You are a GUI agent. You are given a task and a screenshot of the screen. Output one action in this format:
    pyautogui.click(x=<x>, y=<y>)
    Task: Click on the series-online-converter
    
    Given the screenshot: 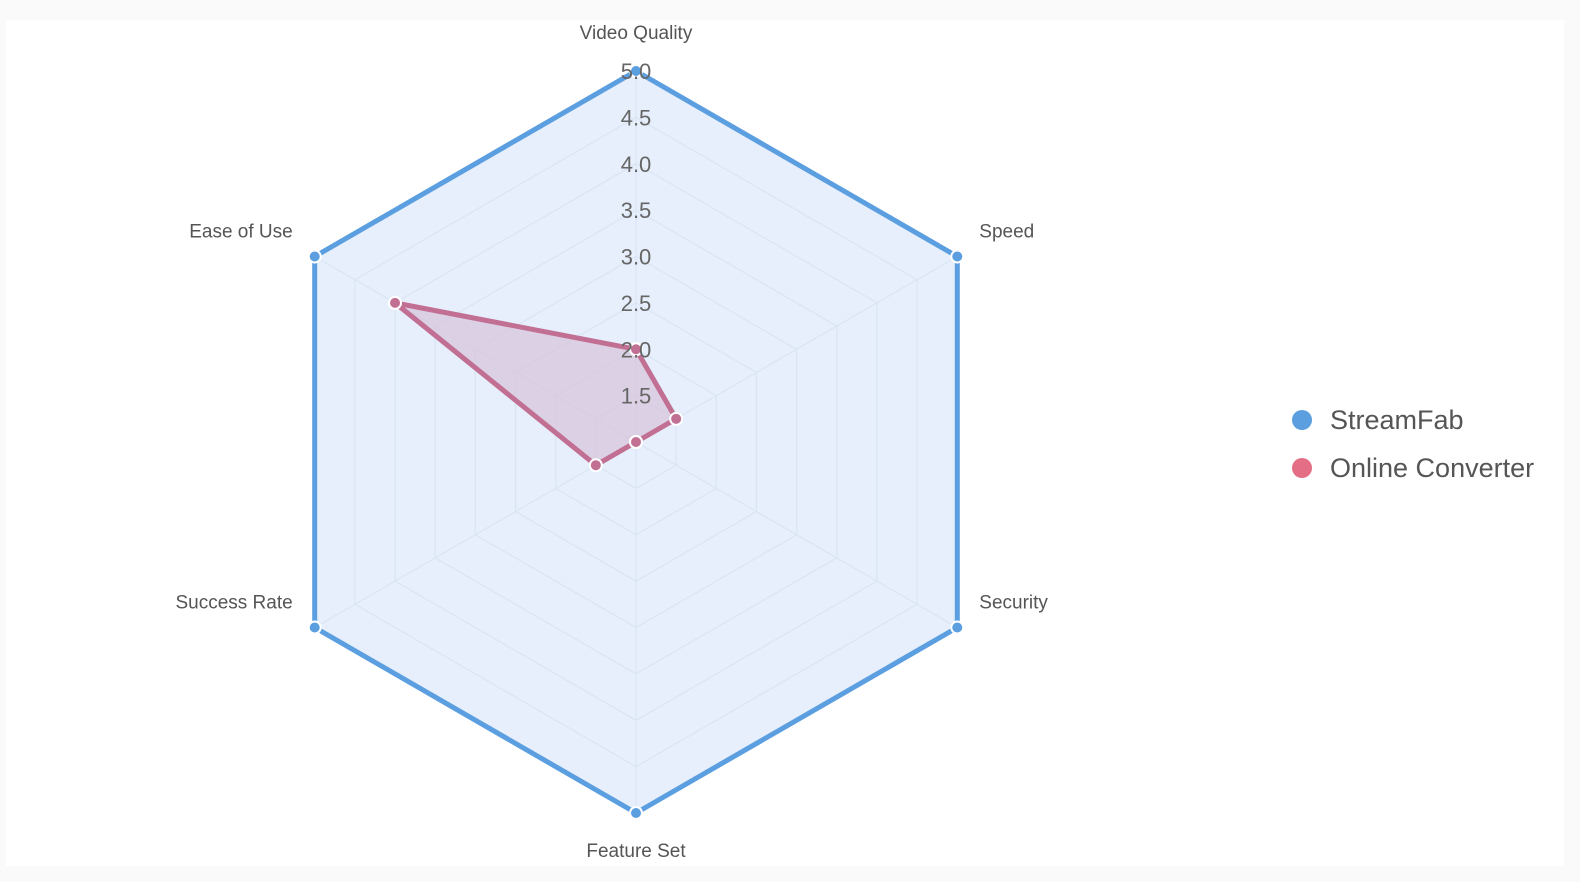 What is the action you would take?
    pyautogui.click(x=536, y=384)
    